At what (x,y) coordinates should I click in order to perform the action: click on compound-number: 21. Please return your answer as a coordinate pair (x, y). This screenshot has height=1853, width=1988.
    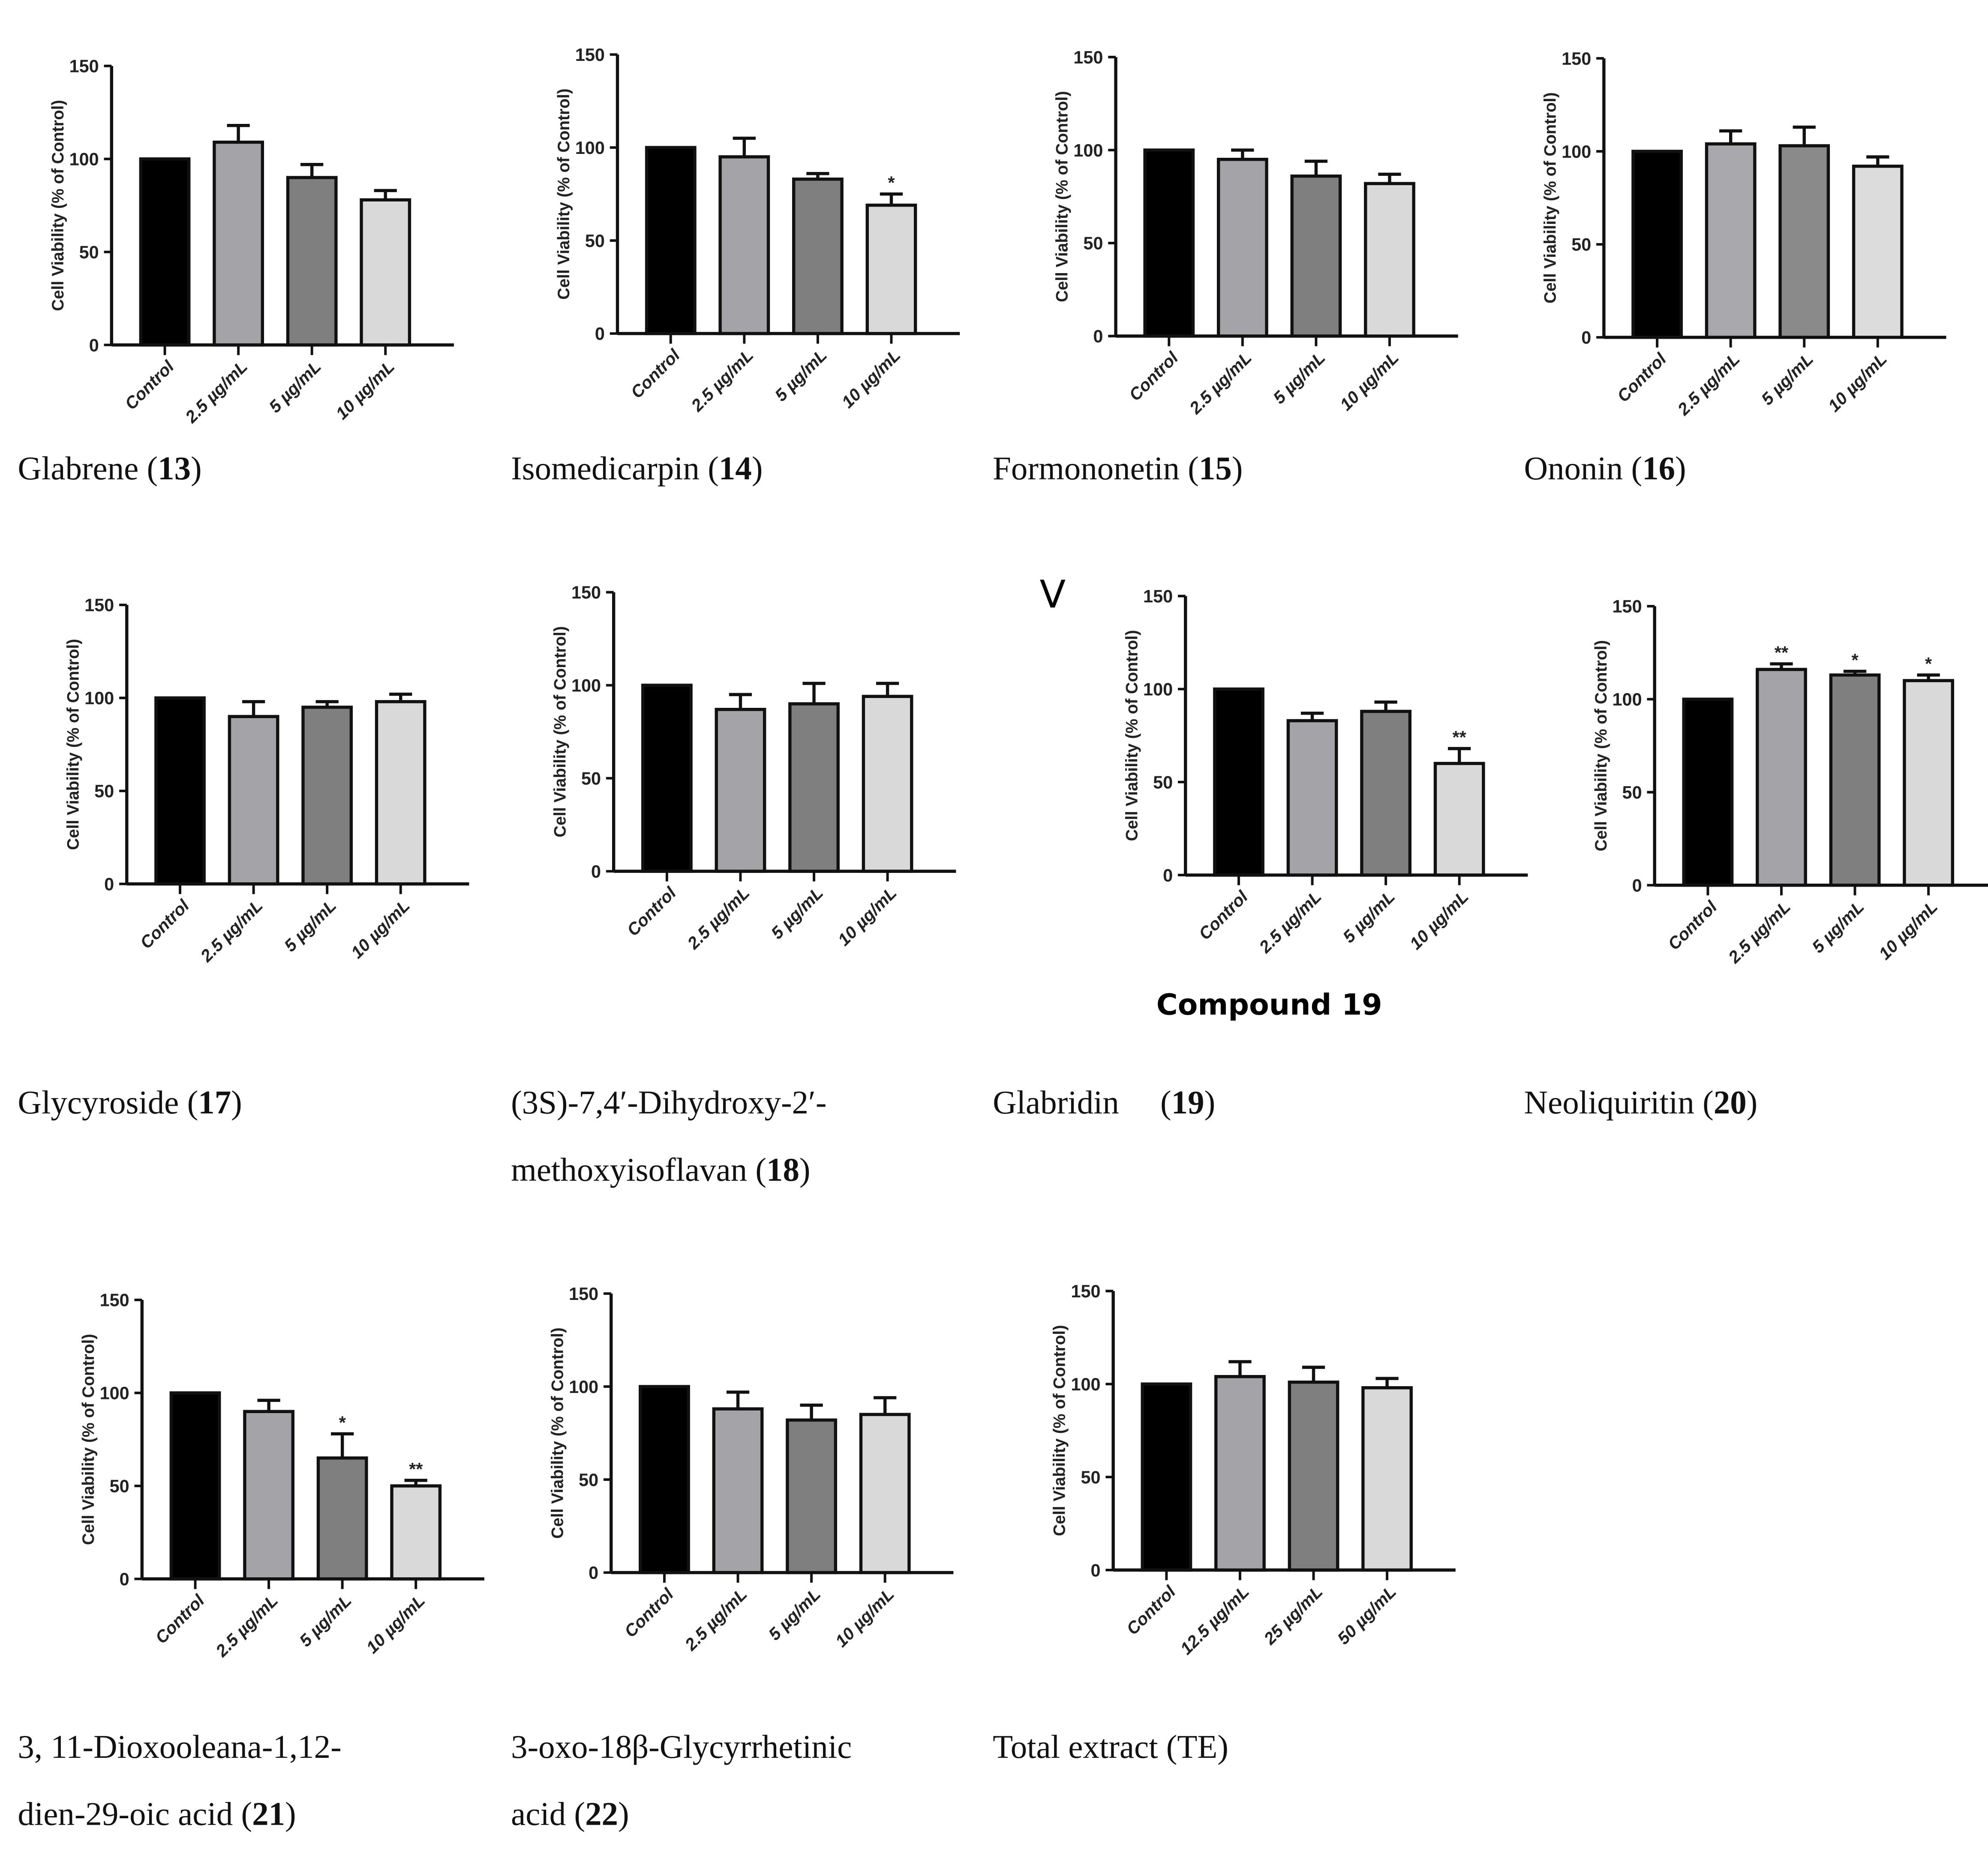
    Looking at the image, I should click on (268, 1815).